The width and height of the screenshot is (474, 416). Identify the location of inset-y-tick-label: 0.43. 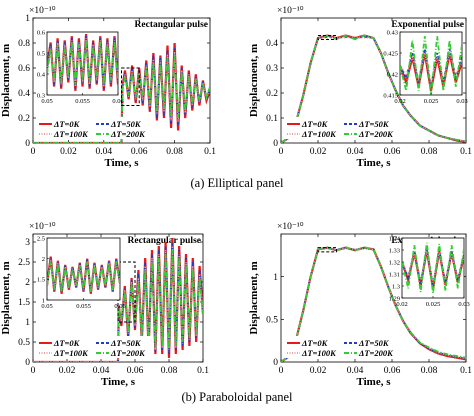
(392, 32).